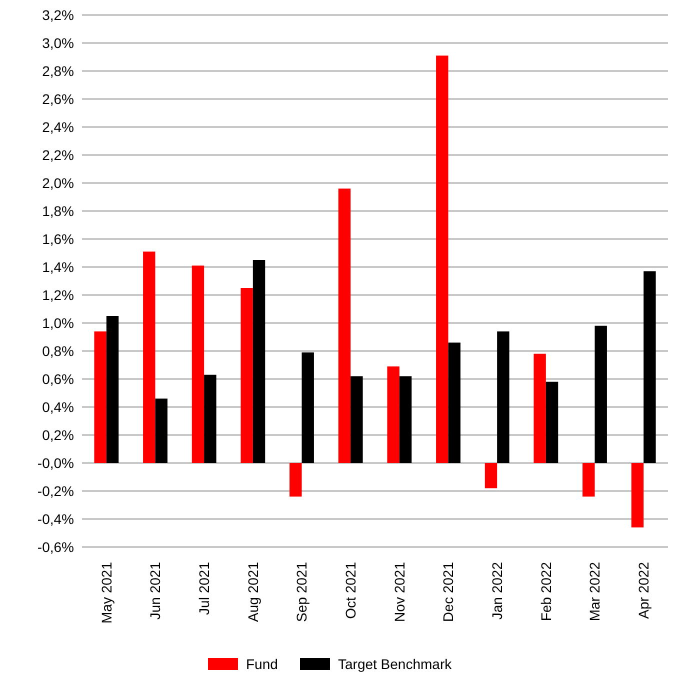 Image resolution: width=676 pixels, height=684 pixels. What do you see at coordinates (55, 546) in the screenshot?
I see `y-tick-label: -0,6%` at bounding box center [55, 546].